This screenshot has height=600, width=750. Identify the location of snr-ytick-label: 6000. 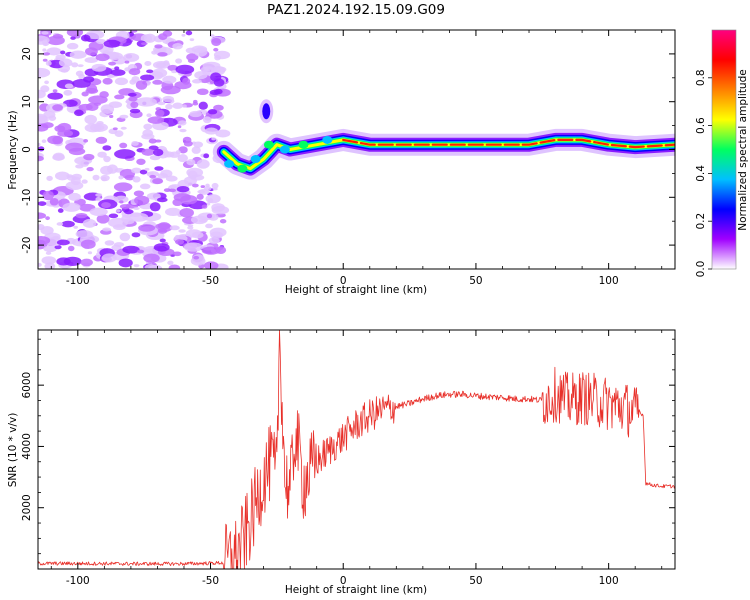
(27, 385).